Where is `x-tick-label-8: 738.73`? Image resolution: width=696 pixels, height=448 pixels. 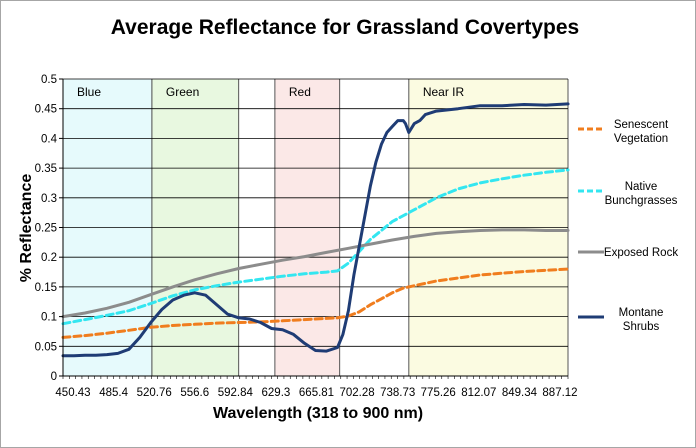
x-tick-label-8: 738.73 is located at coordinates (397, 393).